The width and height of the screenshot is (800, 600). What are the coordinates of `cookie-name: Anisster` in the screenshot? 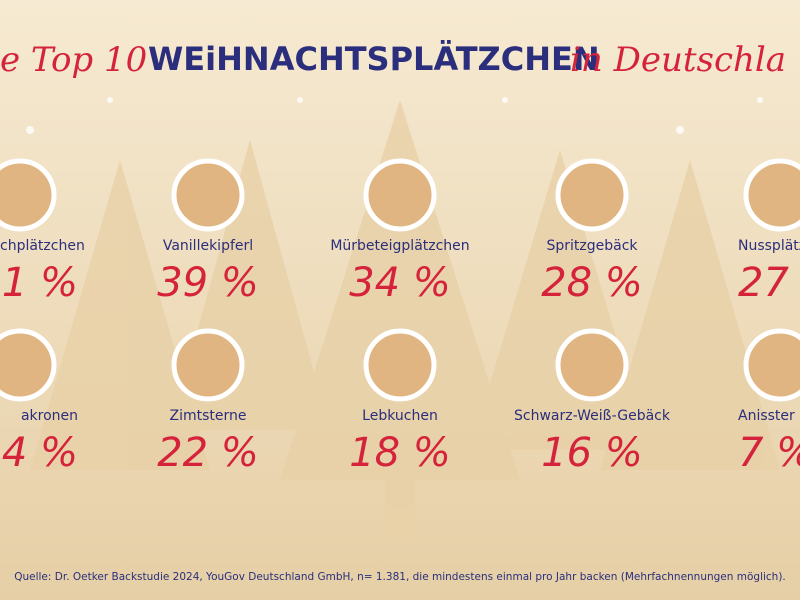 It's located at (766, 416).